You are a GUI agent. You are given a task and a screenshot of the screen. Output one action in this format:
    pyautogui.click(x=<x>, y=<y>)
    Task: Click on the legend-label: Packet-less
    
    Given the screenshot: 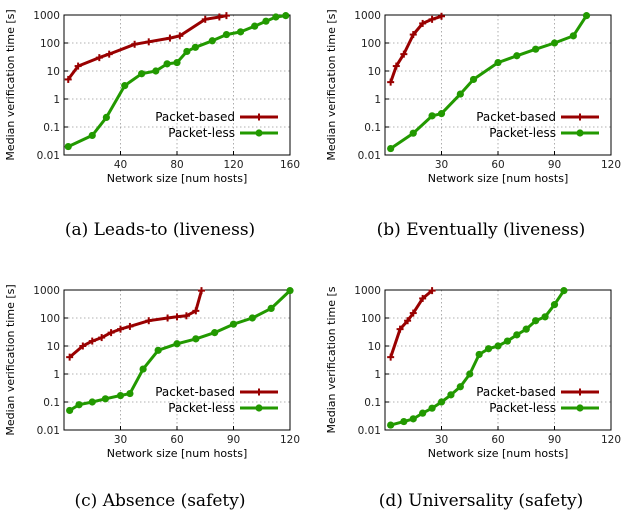 What is the action you would take?
    pyautogui.click(x=522, y=408)
    